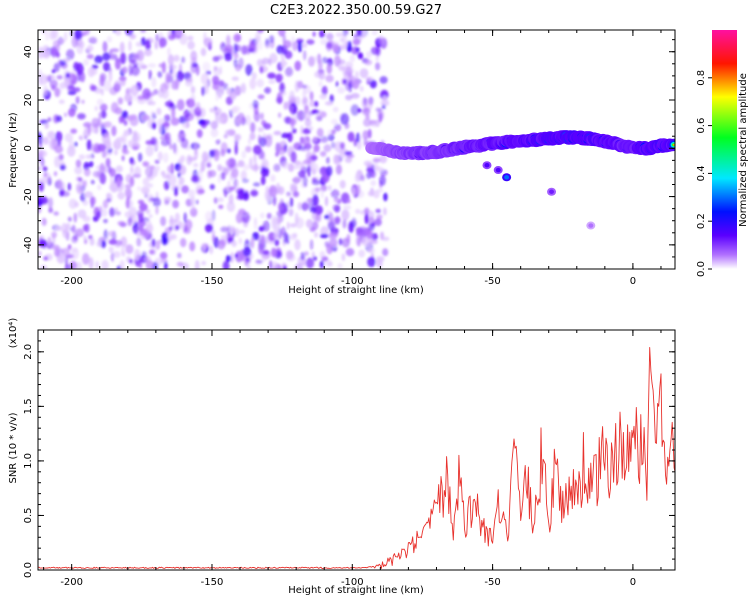 This screenshot has height=600, width=750. What do you see at coordinates (701, 221) in the screenshot?
I see `colorbar-tick-label: 0.2` at bounding box center [701, 221].